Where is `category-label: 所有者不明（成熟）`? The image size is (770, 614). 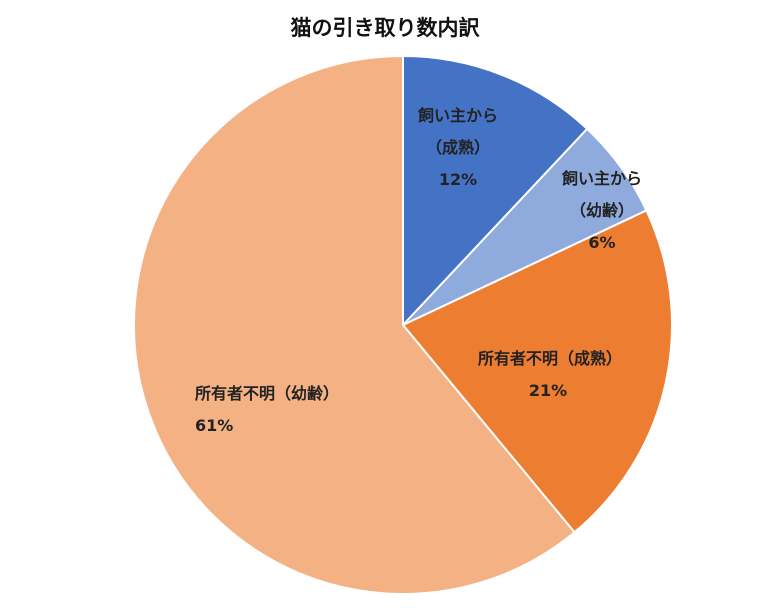 category-label: 所有者不明（成熟） is located at coordinates (550, 358).